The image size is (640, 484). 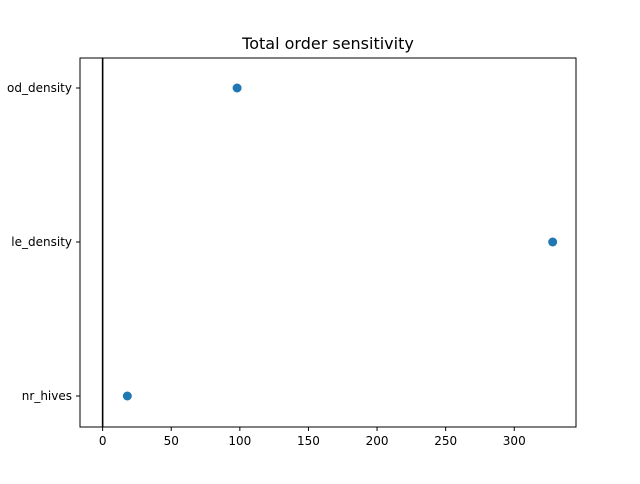 I want to click on x-tick-label: 150, so click(x=308, y=441).